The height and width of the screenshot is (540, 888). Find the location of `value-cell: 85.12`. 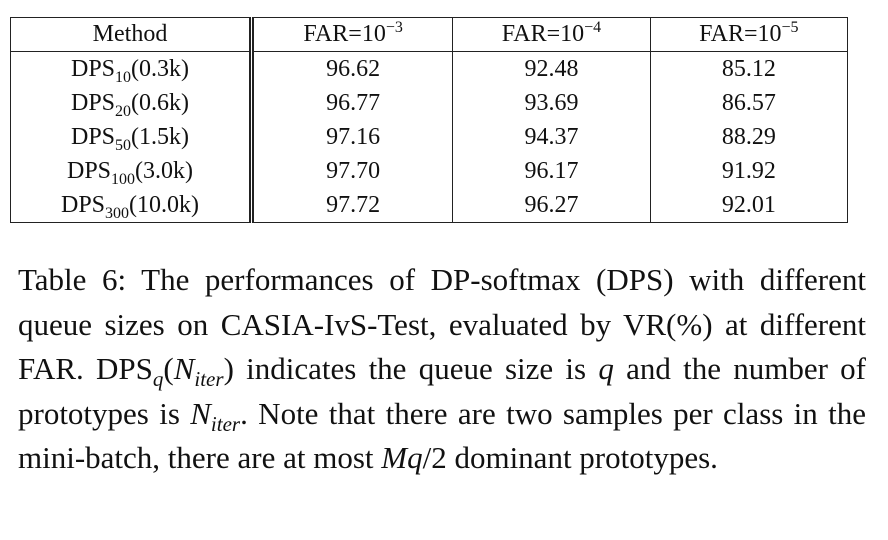

value-cell: 85.12 is located at coordinates (749, 68).